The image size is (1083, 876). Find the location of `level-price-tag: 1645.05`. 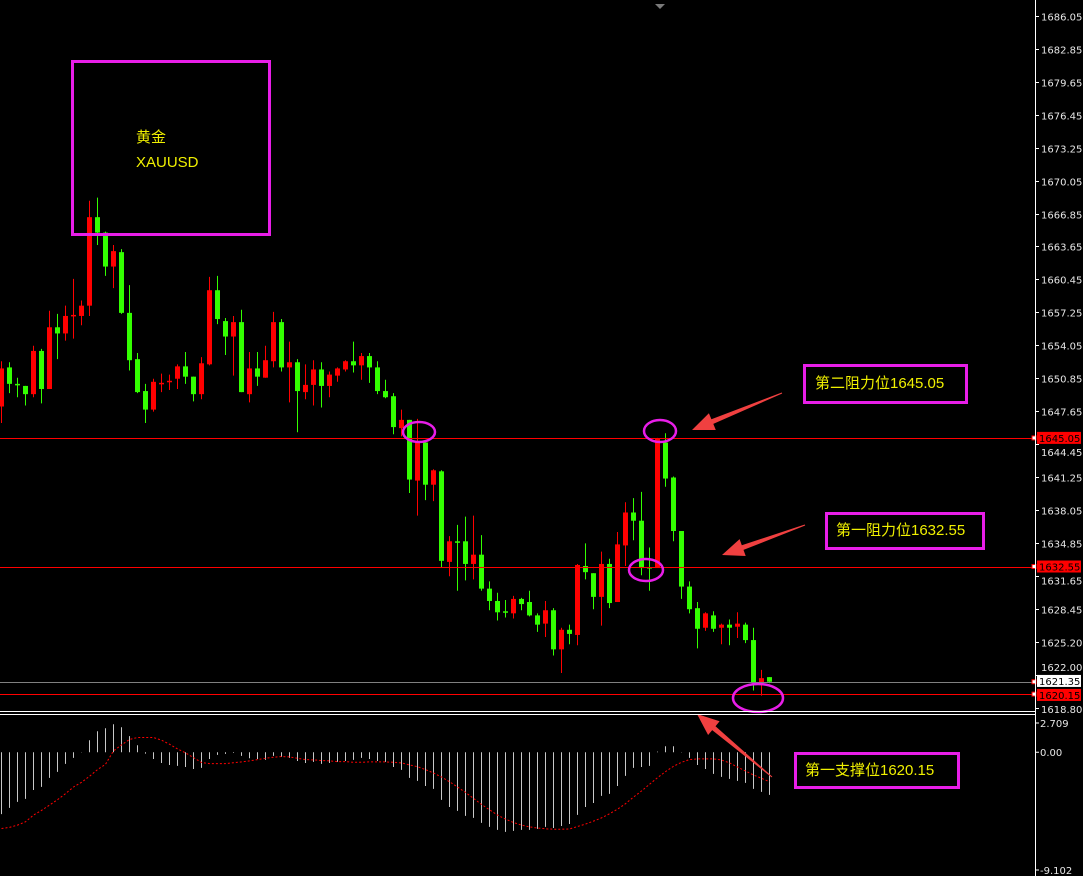

level-price-tag: 1645.05 is located at coordinates (1059, 439).